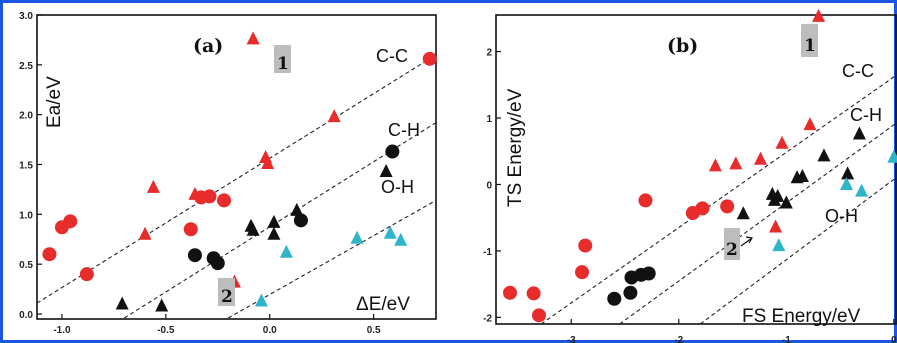 This screenshot has width=897, height=343. What do you see at coordinates (227, 297) in the screenshot?
I see `panel-a-point-2-label: 2` at bounding box center [227, 297].